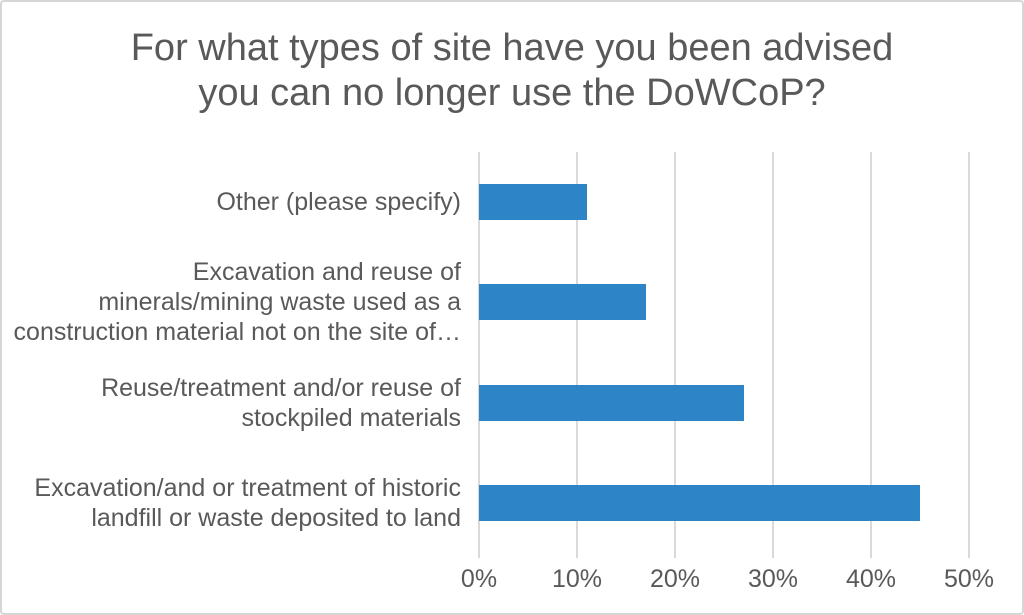 The image size is (1024, 615). Describe the element at coordinates (969, 579) in the screenshot. I see `x-axis-tick-label: 50%` at that location.